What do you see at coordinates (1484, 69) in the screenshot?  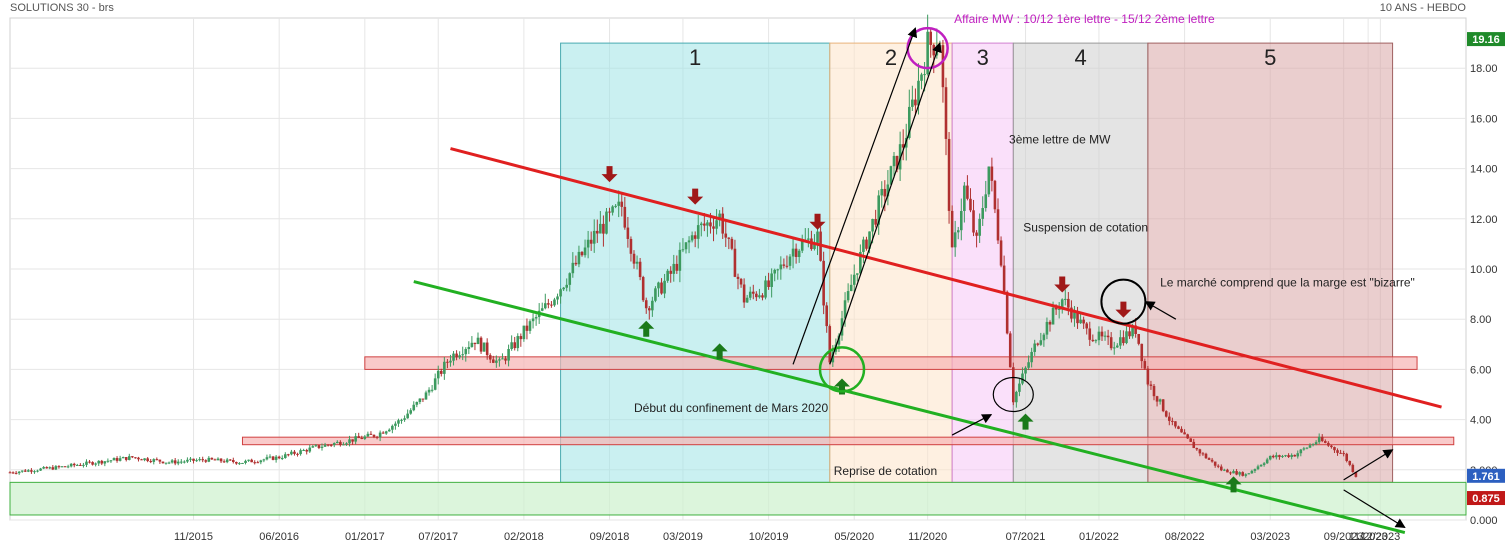 I see `y-tick-label: 18.00` at bounding box center [1484, 69].